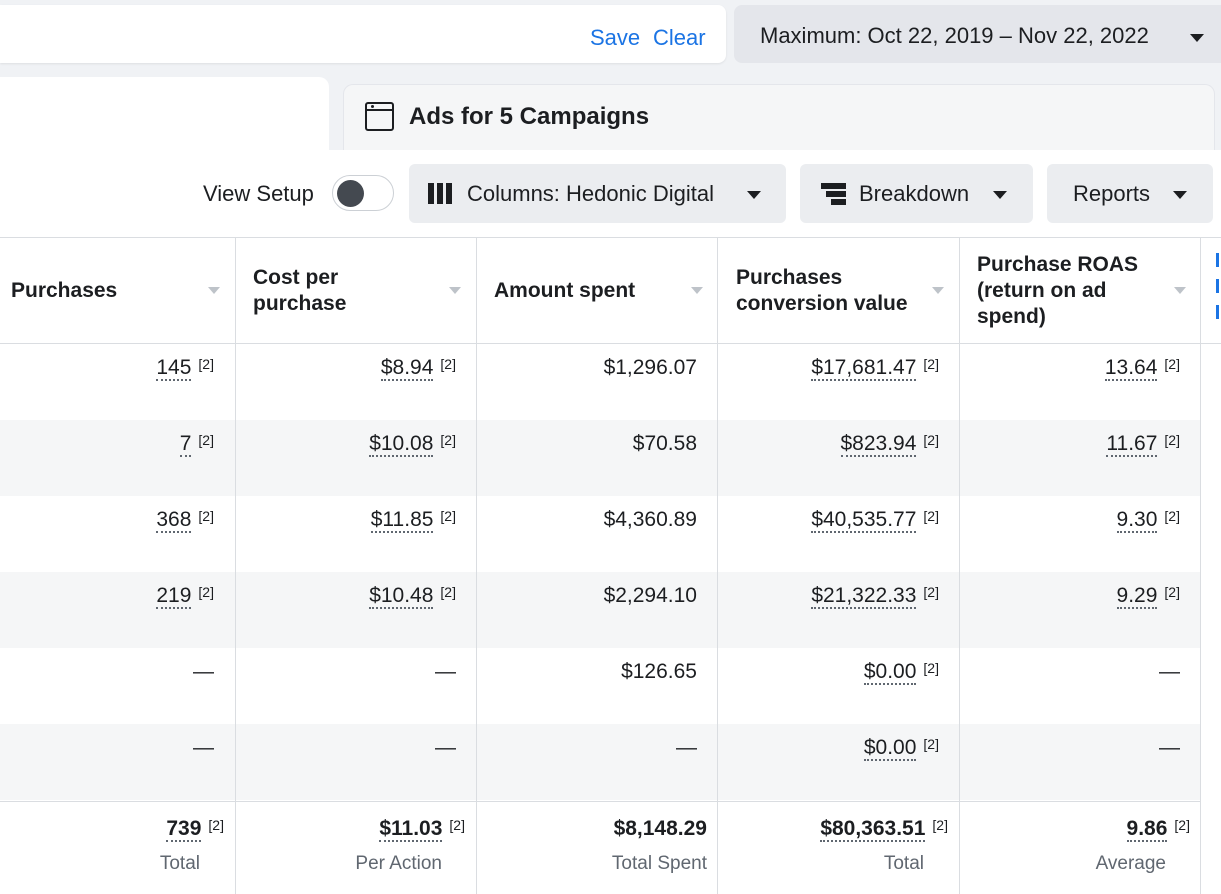  Describe the element at coordinates (1130, 863) in the screenshot. I see `total-caption: Average` at that location.